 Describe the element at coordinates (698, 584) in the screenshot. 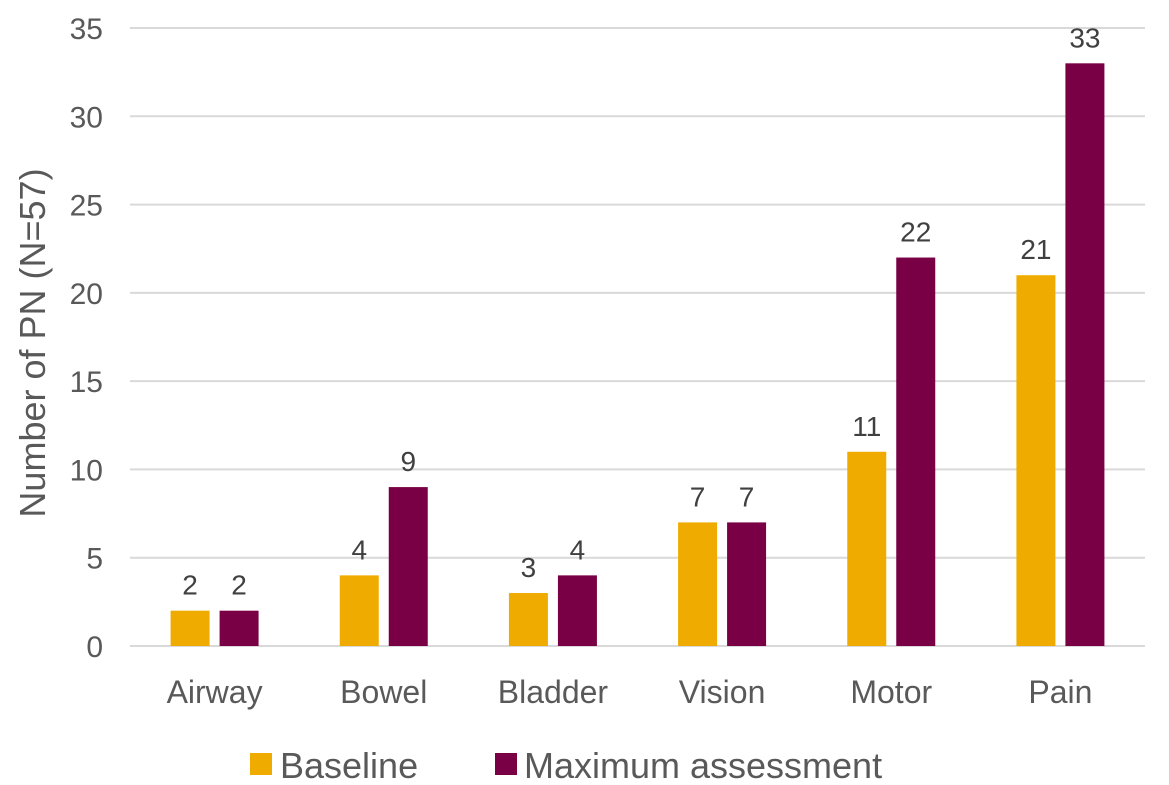

I see `bar-vision-baseline` at that location.